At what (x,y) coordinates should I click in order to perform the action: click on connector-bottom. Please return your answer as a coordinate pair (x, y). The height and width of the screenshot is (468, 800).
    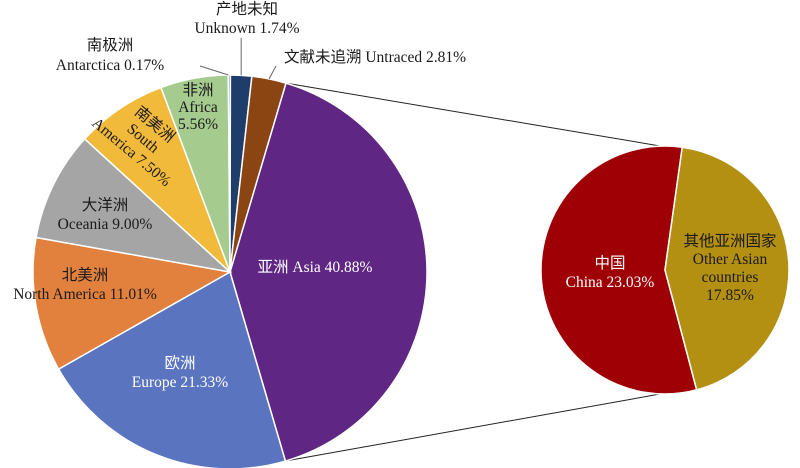
    Looking at the image, I should click on (473, 427).